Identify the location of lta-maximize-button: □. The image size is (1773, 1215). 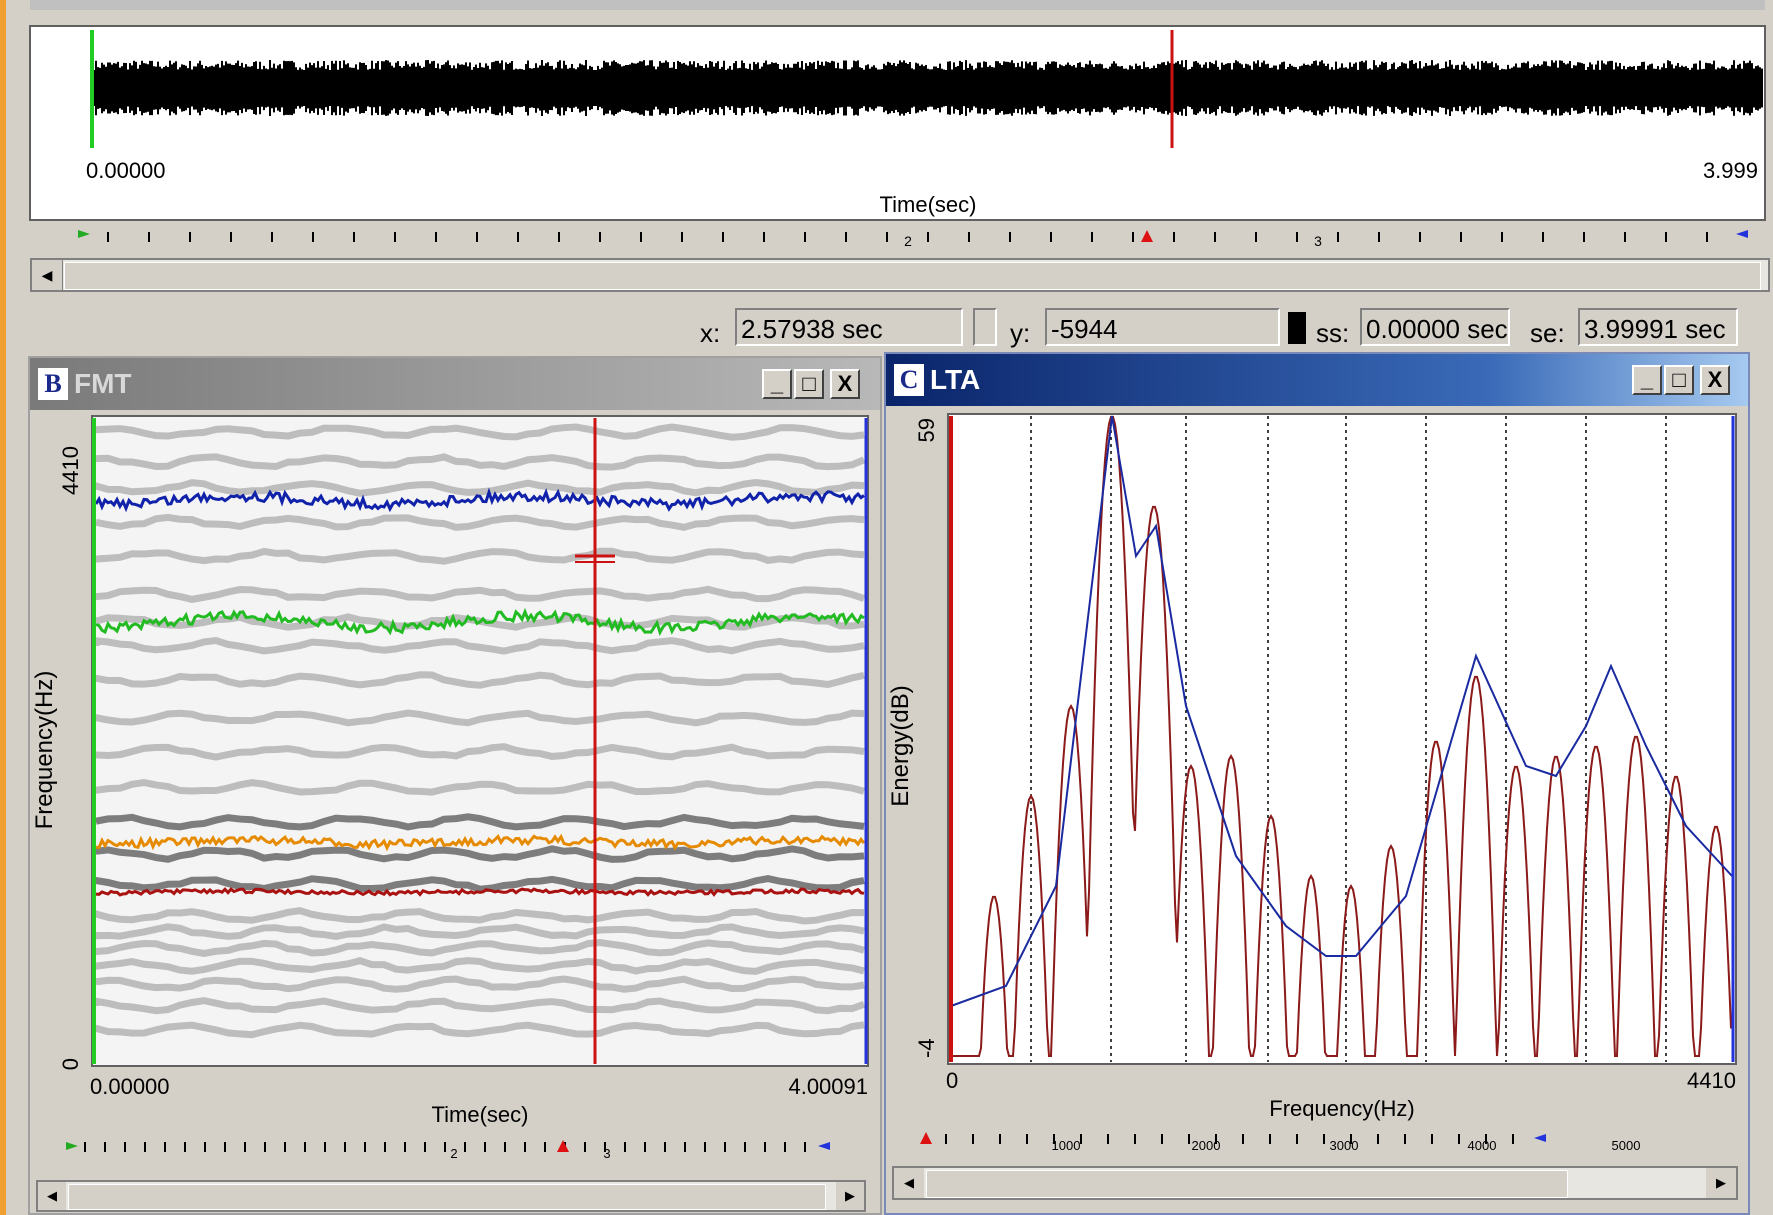
(1679, 380).